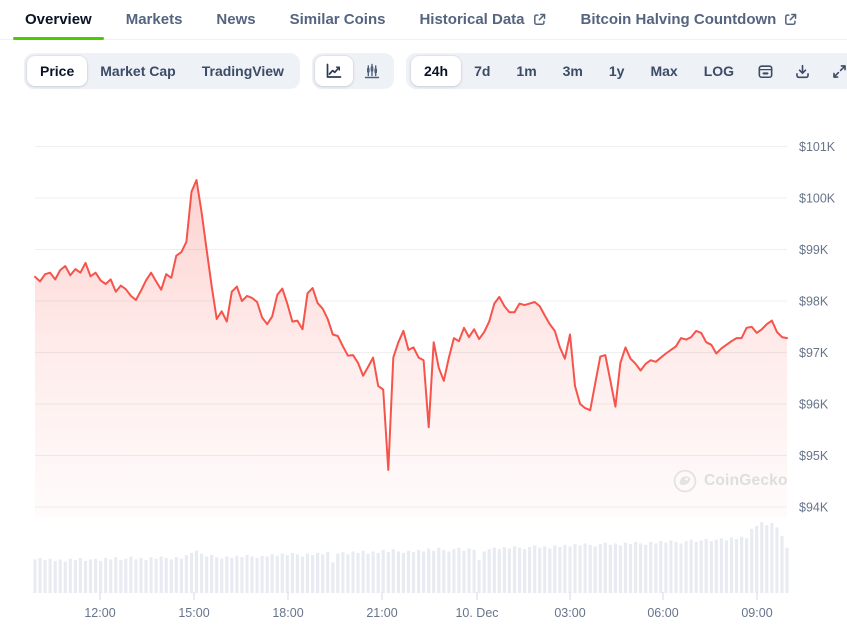  I want to click on date-picker-button, so click(765, 71).